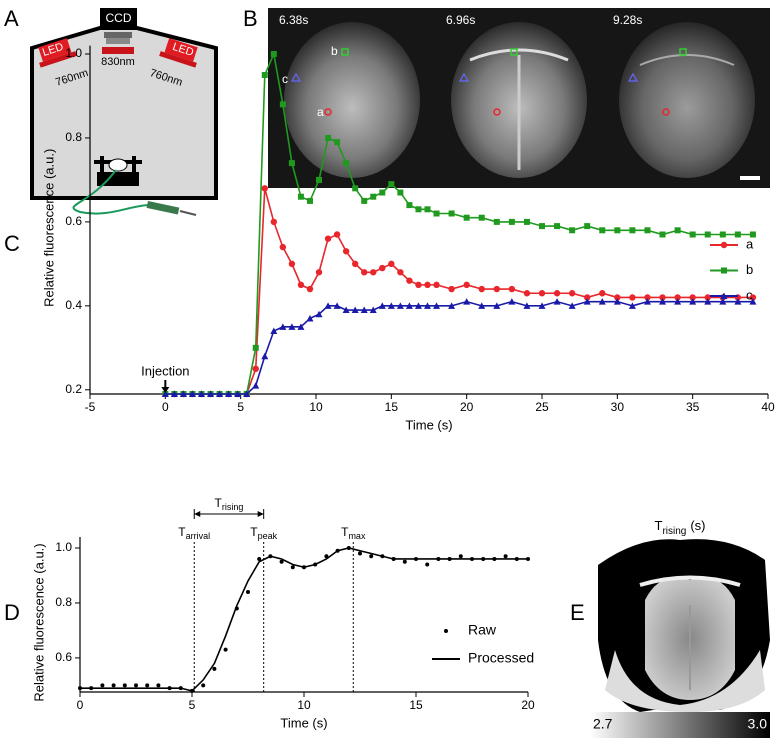 This screenshot has height=741, width=780. I want to click on panel-label: A, so click(11, 18).